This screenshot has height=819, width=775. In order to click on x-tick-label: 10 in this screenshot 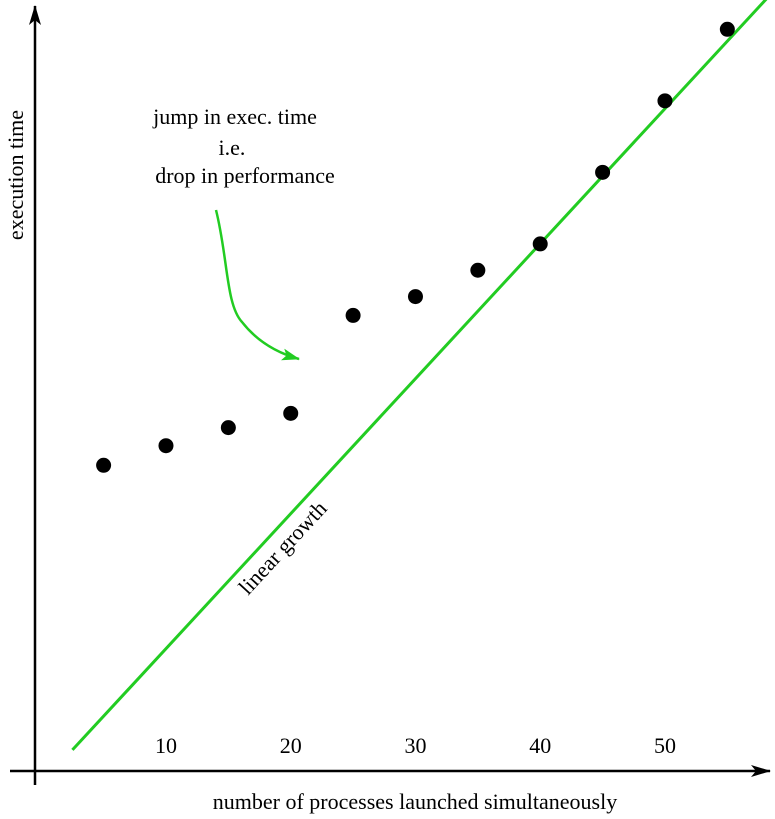, I will do `click(166, 745)`.